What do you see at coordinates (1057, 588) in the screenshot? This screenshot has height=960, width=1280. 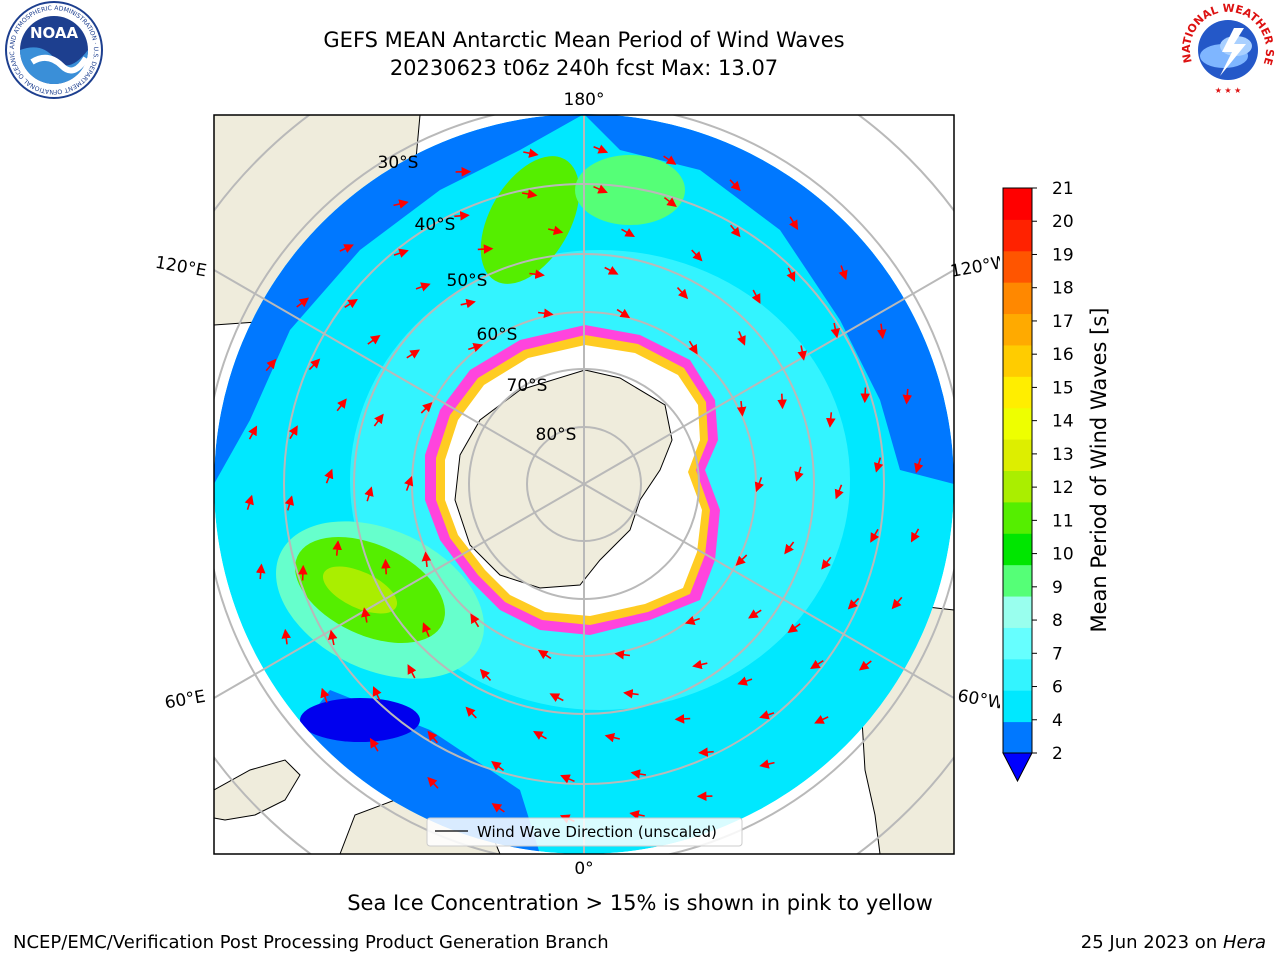 I see `colorbar-tick-label: 9` at bounding box center [1057, 588].